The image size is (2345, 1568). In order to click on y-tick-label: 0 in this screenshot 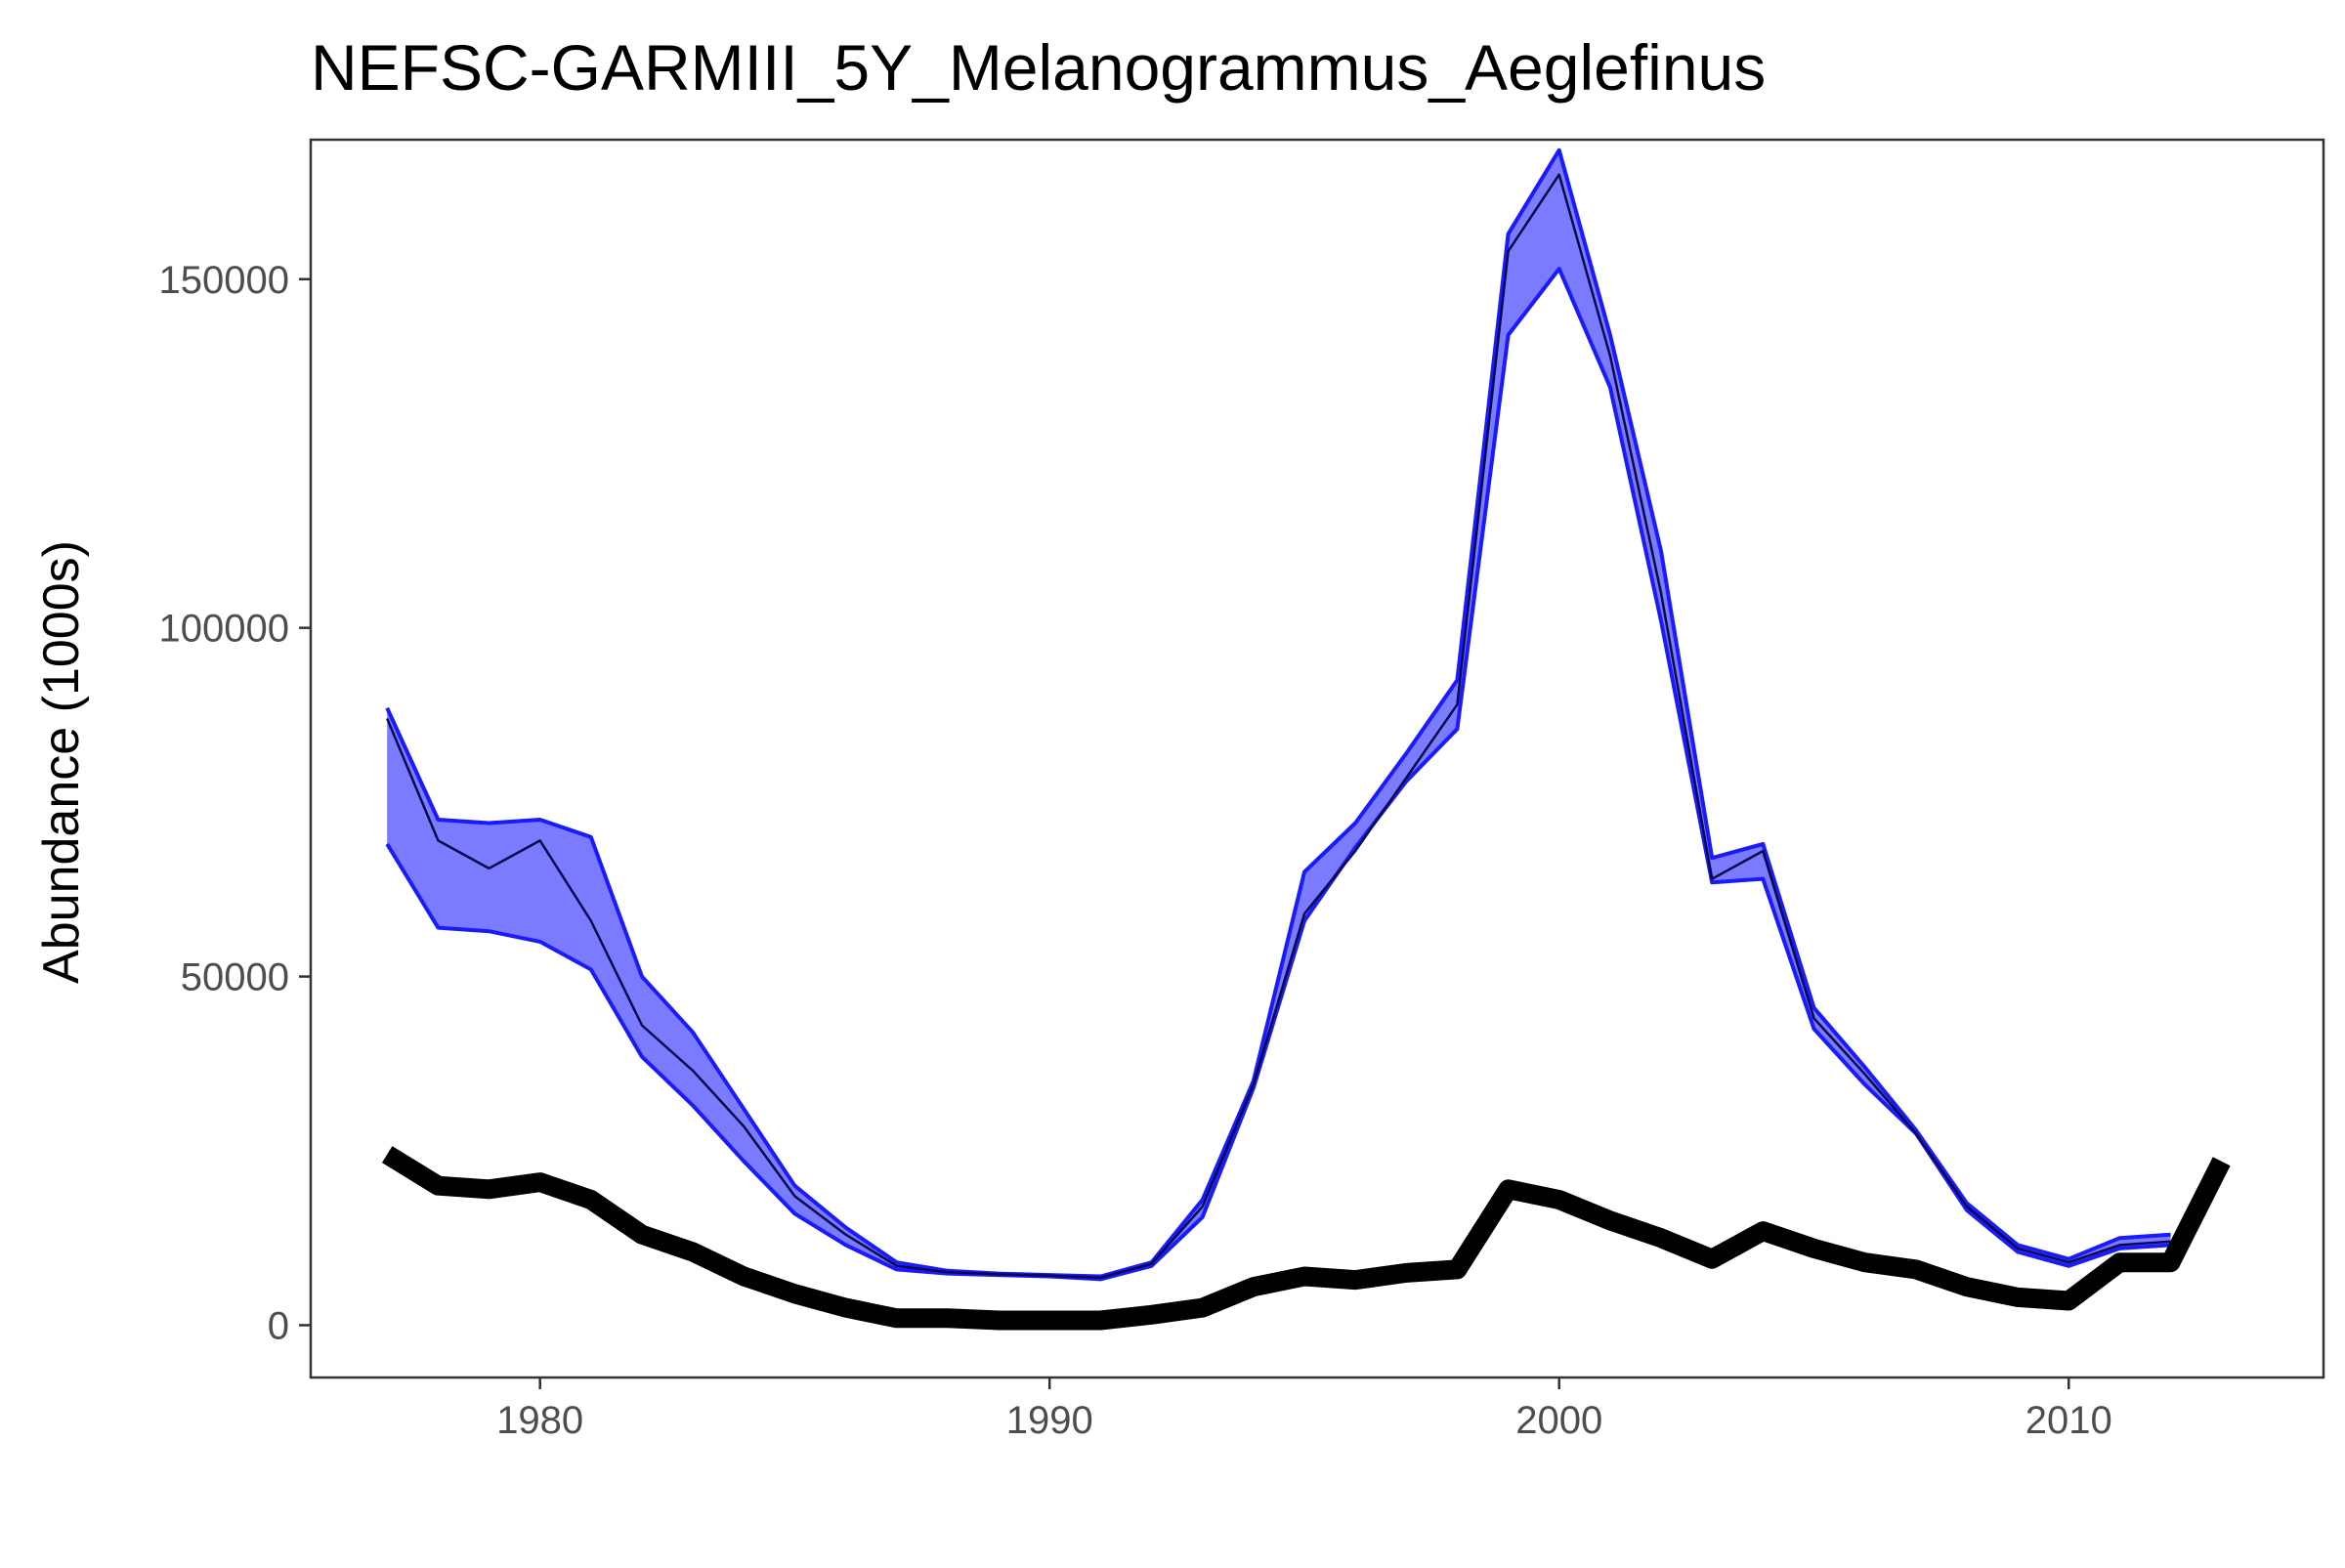, I will do `click(278, 1325)`.